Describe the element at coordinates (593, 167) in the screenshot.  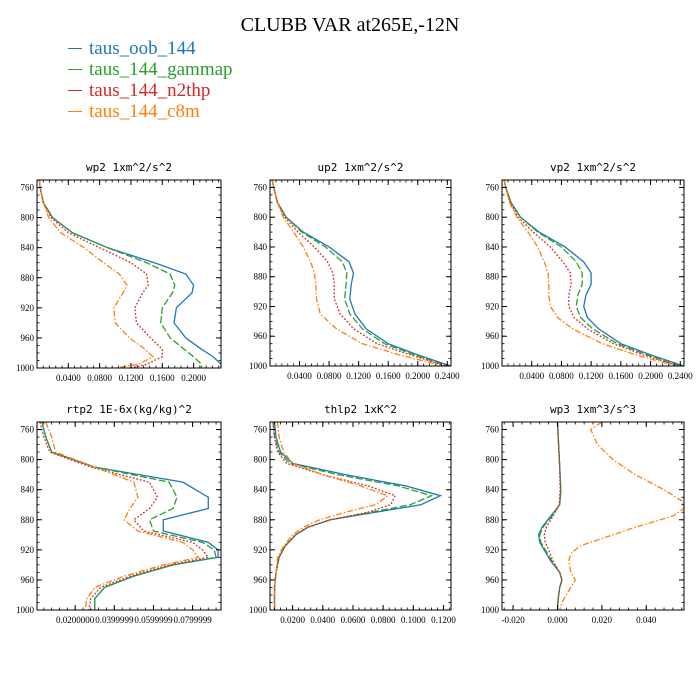
I see `panel-title: vp2 1xm^2/s^2` at that location.